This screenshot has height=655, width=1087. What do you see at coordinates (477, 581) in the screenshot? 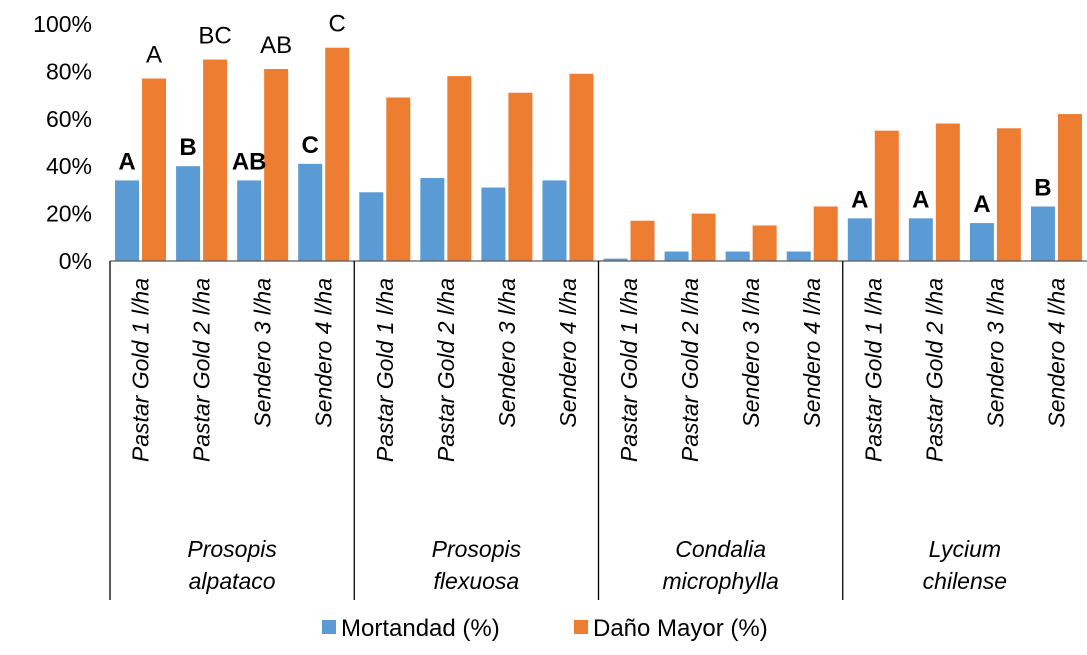
I see `group-label-line2: flexuosa` at bounding box center [477, 581].